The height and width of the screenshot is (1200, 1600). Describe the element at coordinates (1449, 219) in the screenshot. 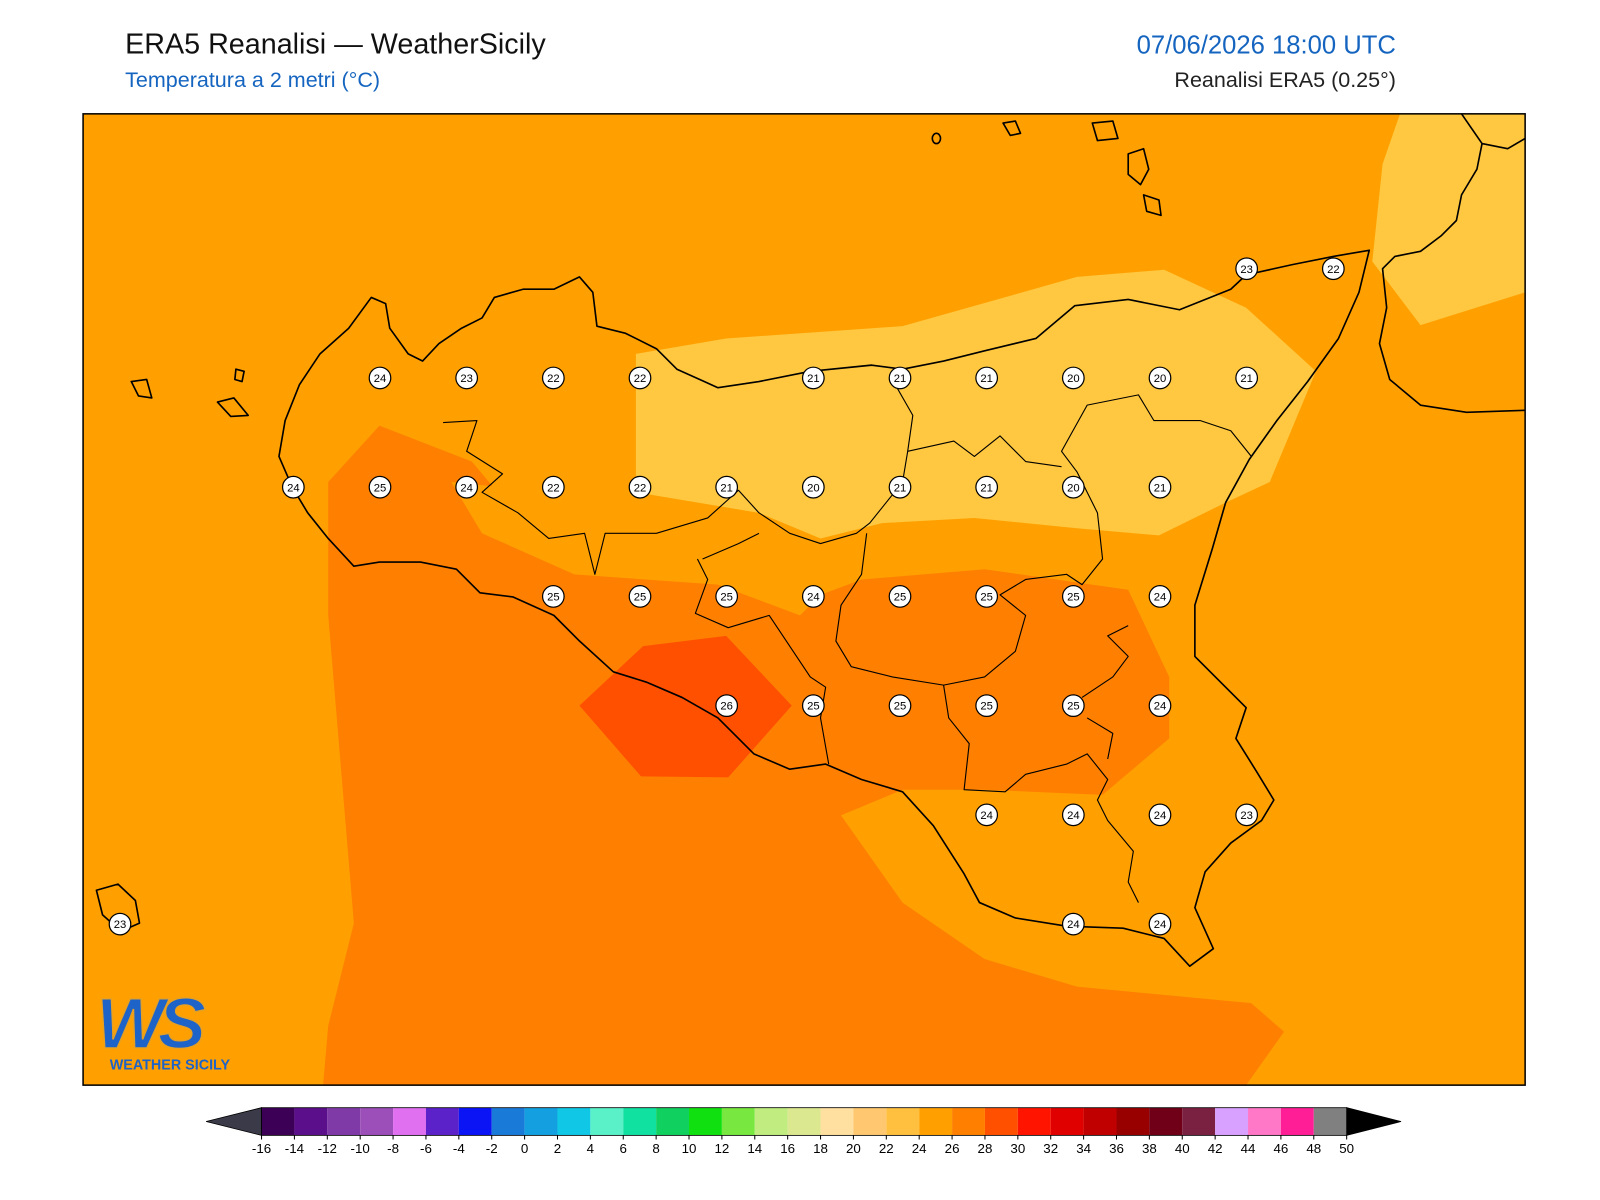

I see `field-cool-ne` at that location.